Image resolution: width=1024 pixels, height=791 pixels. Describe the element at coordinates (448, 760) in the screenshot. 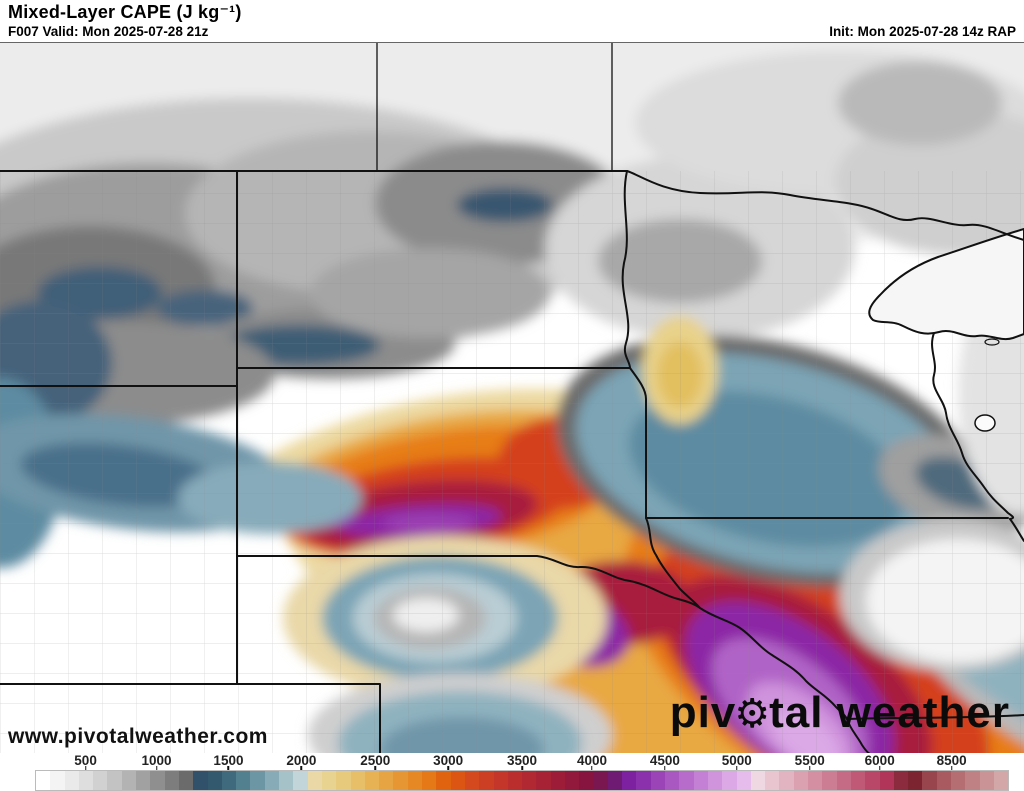

I see `colorbar-tick-label: 3000` at that location.